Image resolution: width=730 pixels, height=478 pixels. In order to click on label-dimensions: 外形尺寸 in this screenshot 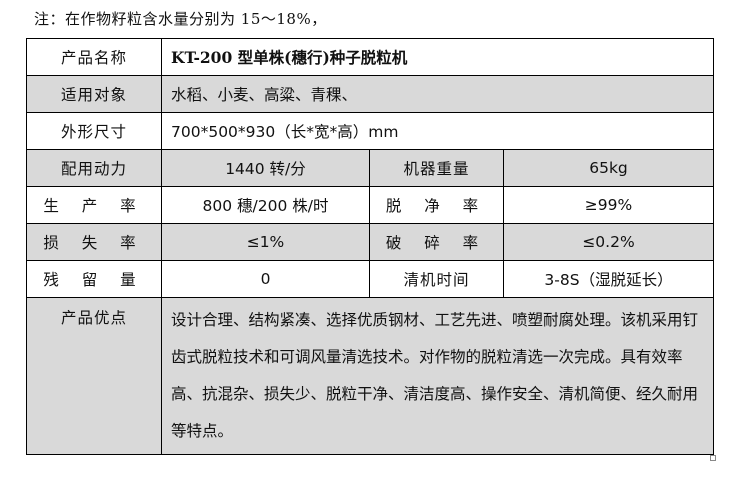, I will do `click(94, 131)`.